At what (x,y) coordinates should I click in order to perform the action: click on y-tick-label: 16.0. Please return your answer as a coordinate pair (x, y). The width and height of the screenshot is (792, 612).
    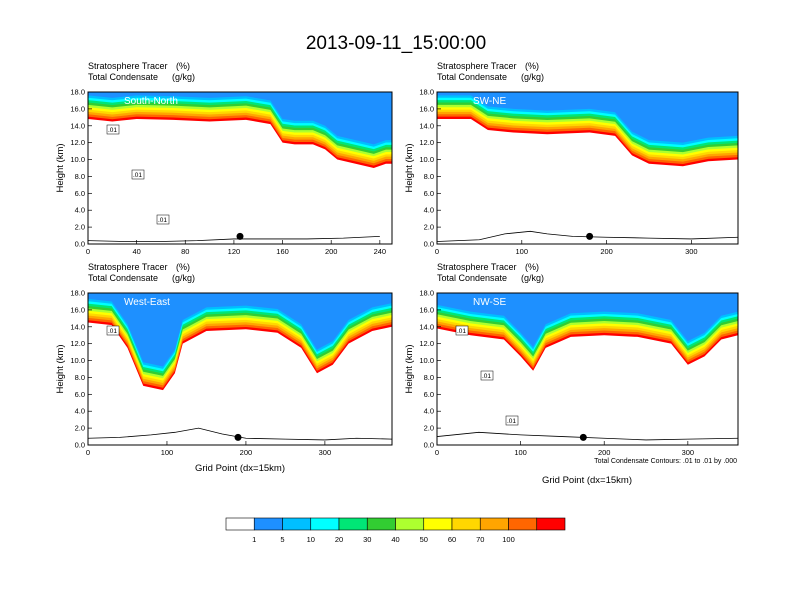
    Looking at the image, I should click on (426, 309).